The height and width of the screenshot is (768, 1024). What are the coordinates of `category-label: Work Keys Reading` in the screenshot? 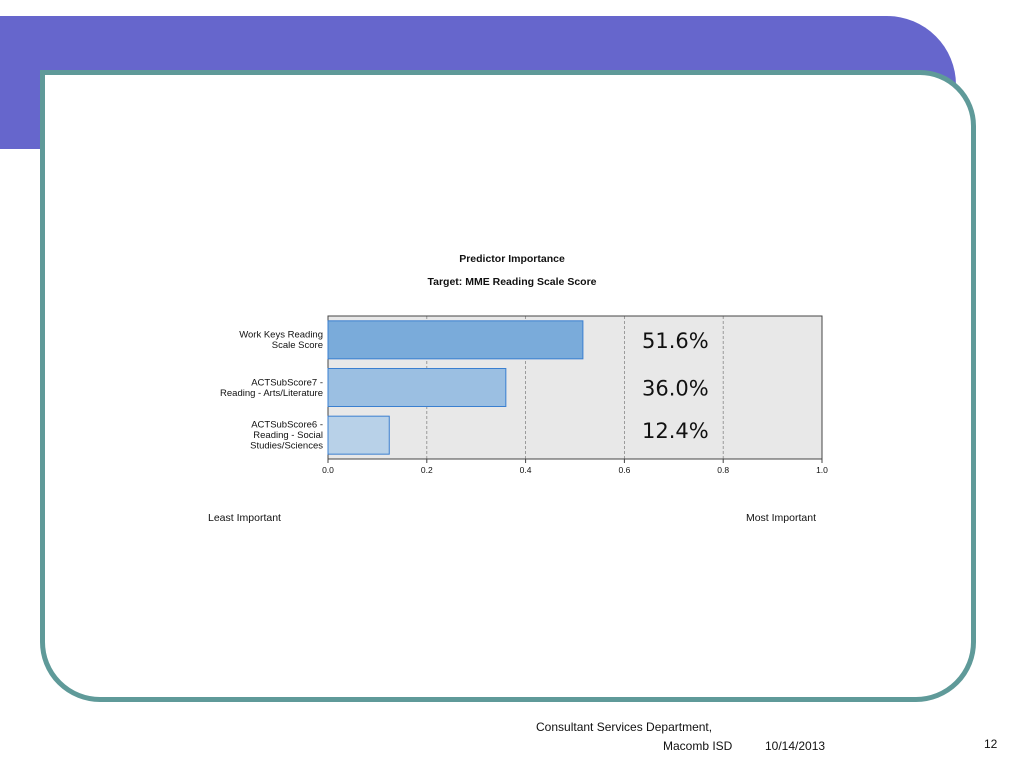 It's located at (281, 335).